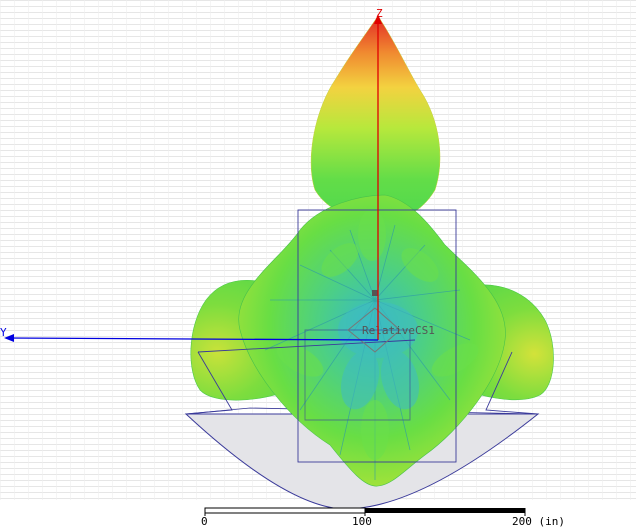  Describe the element at coordinates (391, 321) in the screenshot. I see `relative-cs-marker: RelativeCS1` at that location.